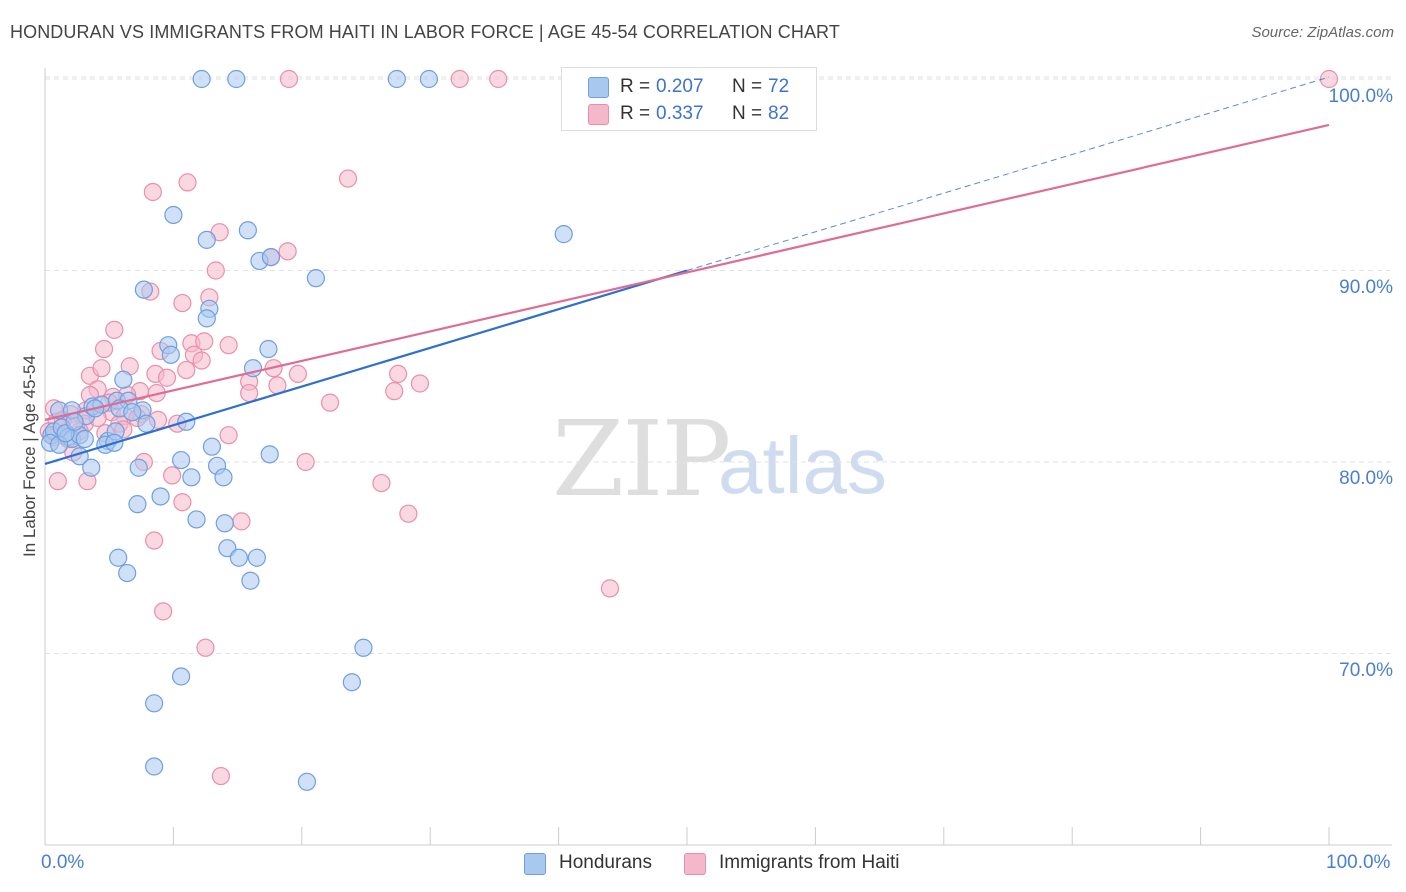 The image size is (1406, 892). What do you see at coordinates (1366, 287) in the screenshot?
I see `y-tick-label-90: 90.0%` at bounding box center [1366, 287].